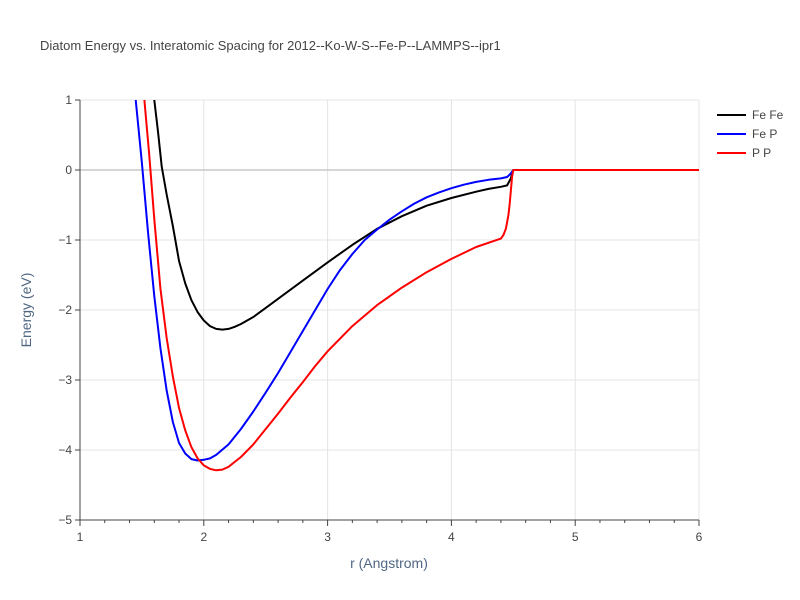 Image resolution: width=800 pixels, height=600 pixels. What do you see at coordinates (26, 310) in the screenshot?
I see `y-axis-title: Energy (eV)` at bounding box center [26, 310].